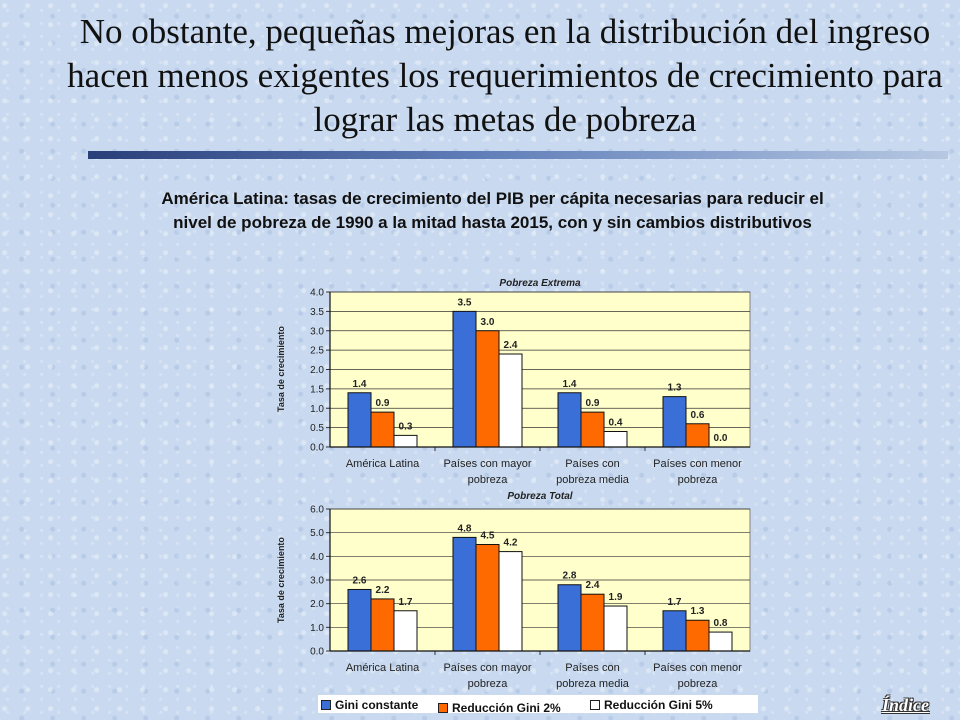 This screenshot has width=960, height=720. I want to click on index-link: Índice, so click(905, 705).